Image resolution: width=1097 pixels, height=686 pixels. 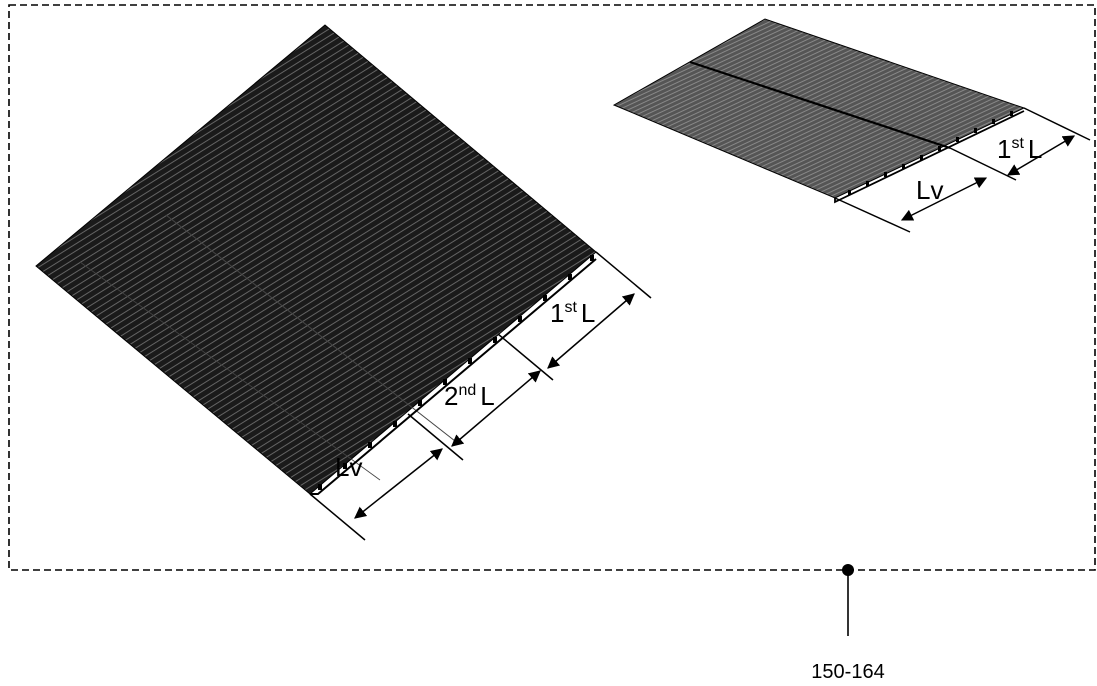 I want to click on small-panel-surface, so click(x=819, y=108).